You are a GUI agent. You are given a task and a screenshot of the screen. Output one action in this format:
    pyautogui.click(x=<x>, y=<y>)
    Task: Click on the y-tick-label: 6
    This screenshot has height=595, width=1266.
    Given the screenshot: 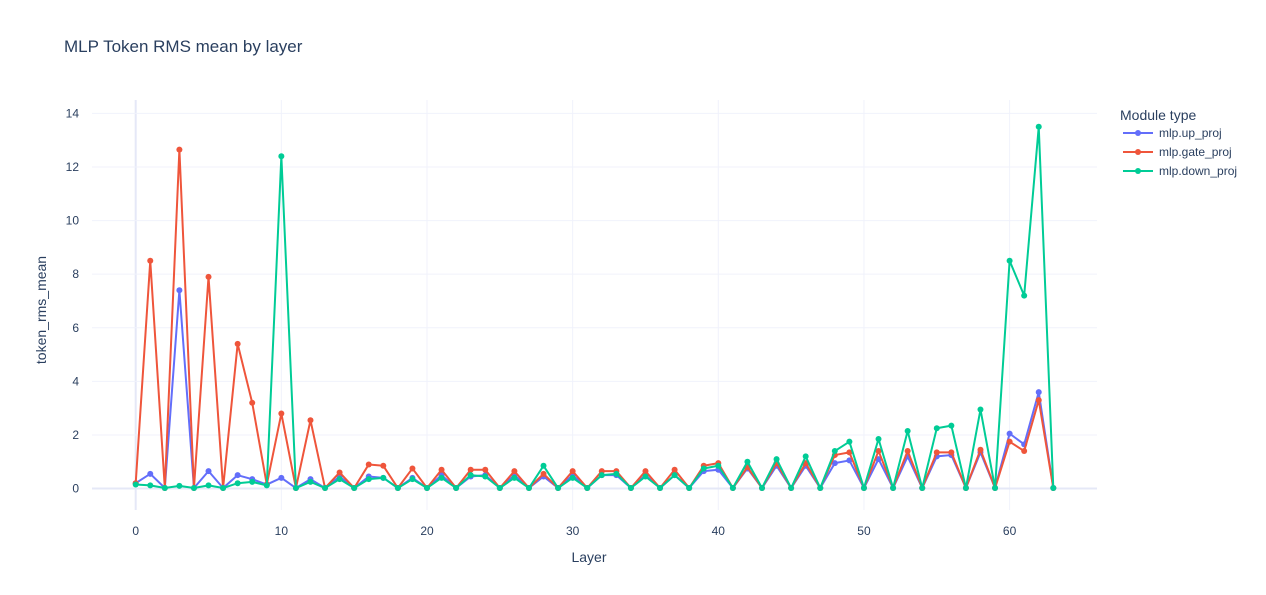 What is the action you would take?
    pyautogui.click(x=75, y=328)
    